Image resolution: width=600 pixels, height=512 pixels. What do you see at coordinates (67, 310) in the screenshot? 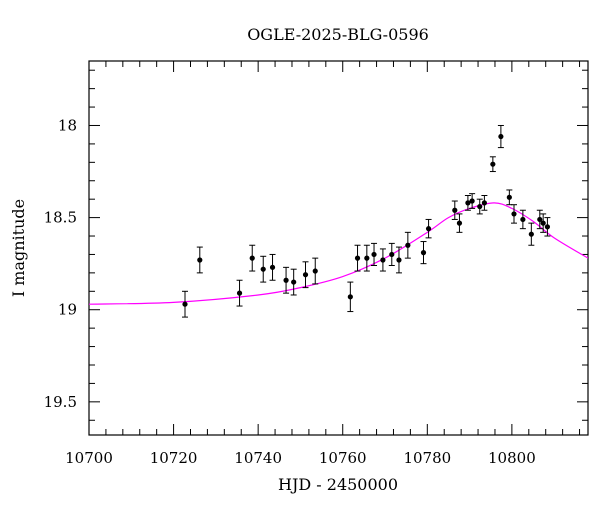
I see `y-tick-label: 19` at bounding box center [67, 310].